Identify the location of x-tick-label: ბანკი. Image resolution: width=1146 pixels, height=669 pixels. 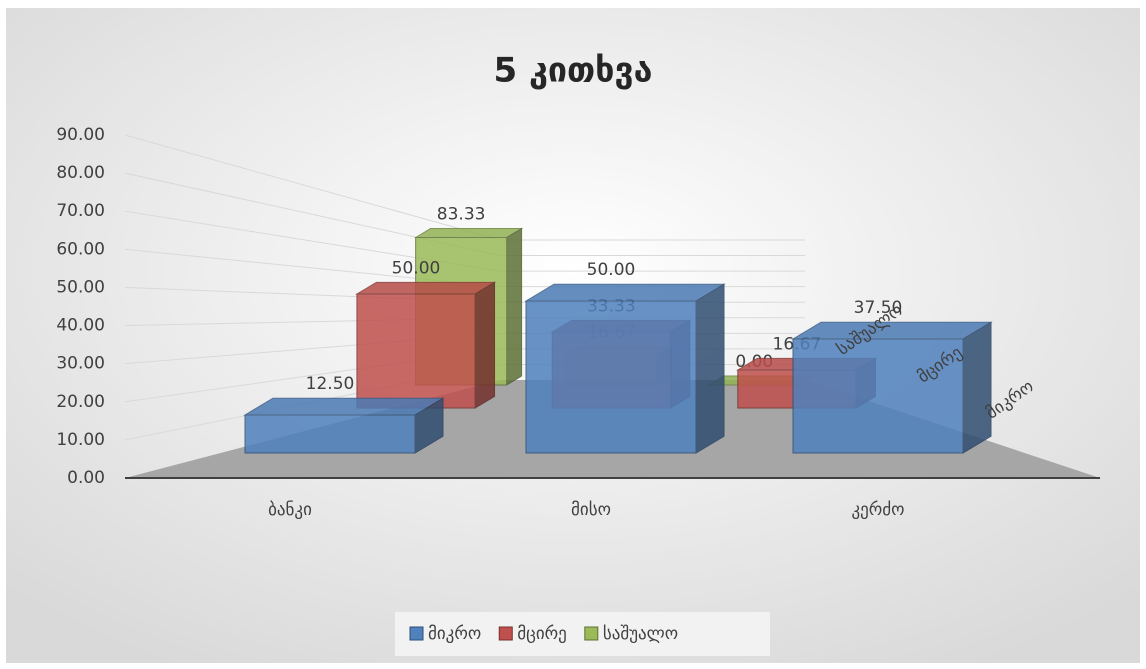
(290, 510).